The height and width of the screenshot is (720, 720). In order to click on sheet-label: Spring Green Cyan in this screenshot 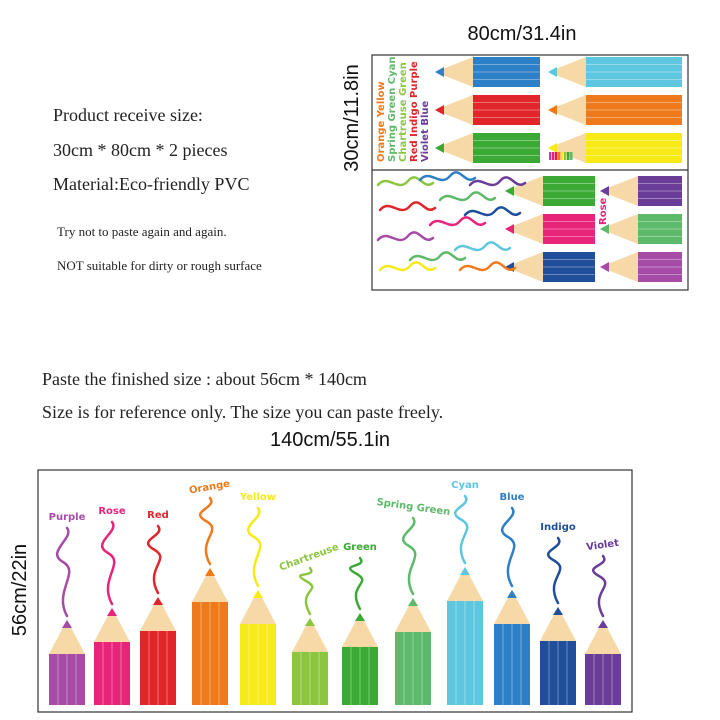, I will do `click(392, 109)`.